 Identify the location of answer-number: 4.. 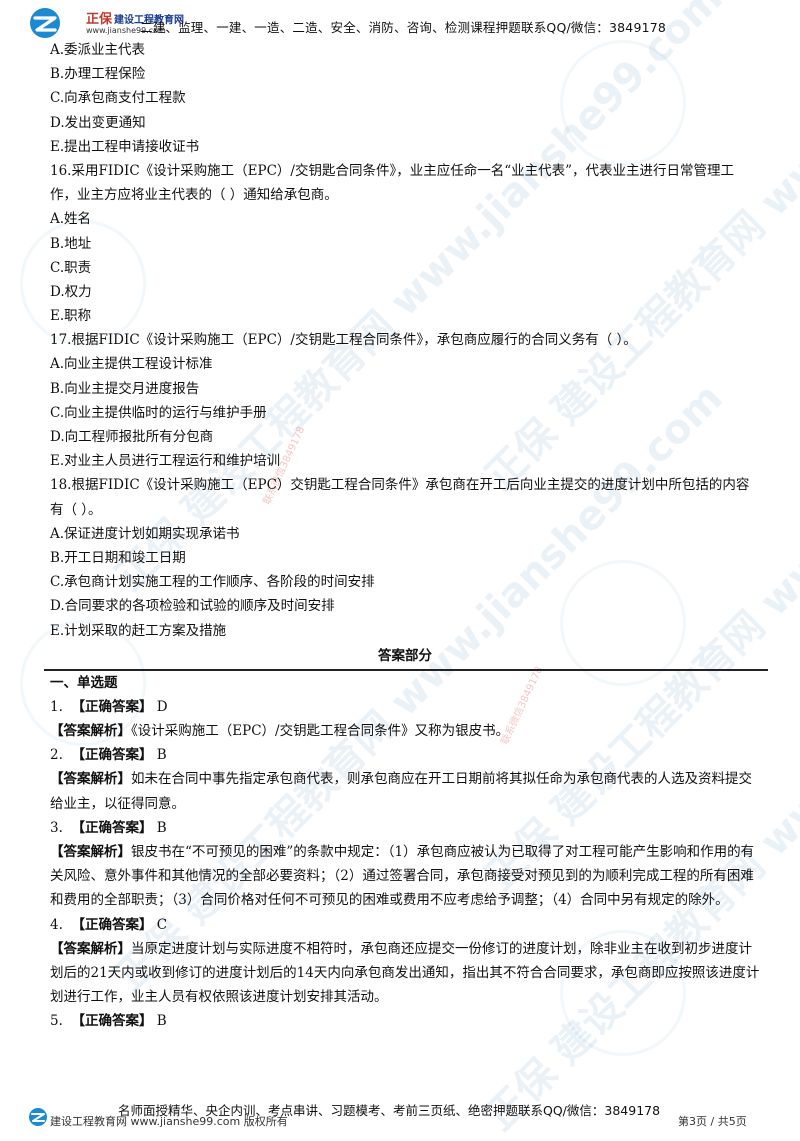
(56, 924).